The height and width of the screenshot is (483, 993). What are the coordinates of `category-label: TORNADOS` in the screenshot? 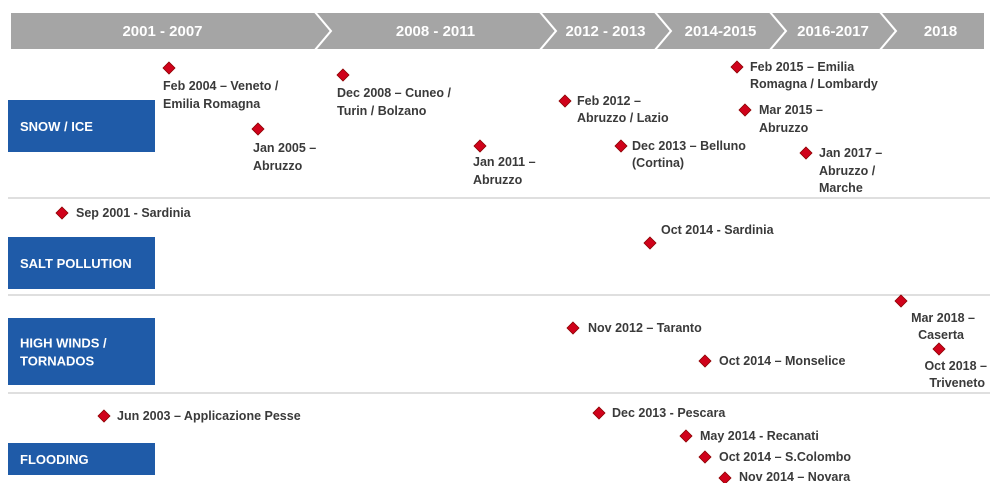 It's located at (57, 361).